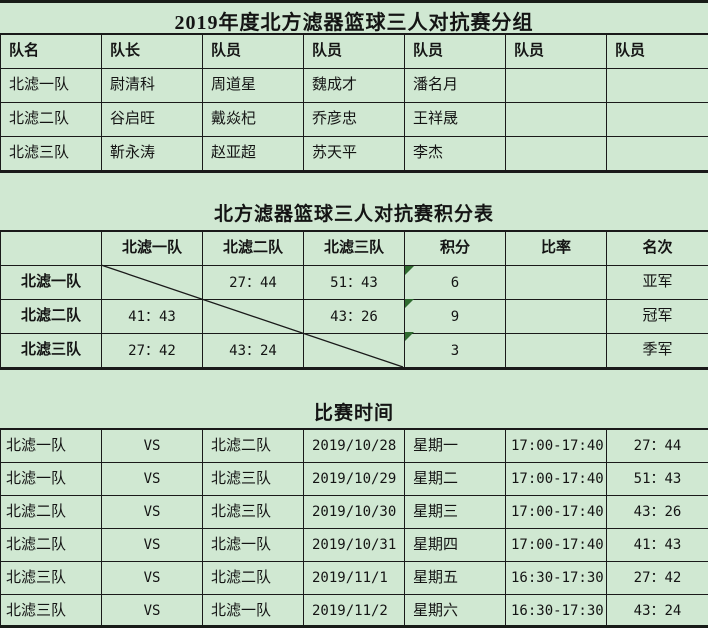 This screenshot has height=628, width=708. What do you see at coordinates (455, 154) in the screenshot?
I see `player-cell: 李杰` at bounding box center [455, 154].